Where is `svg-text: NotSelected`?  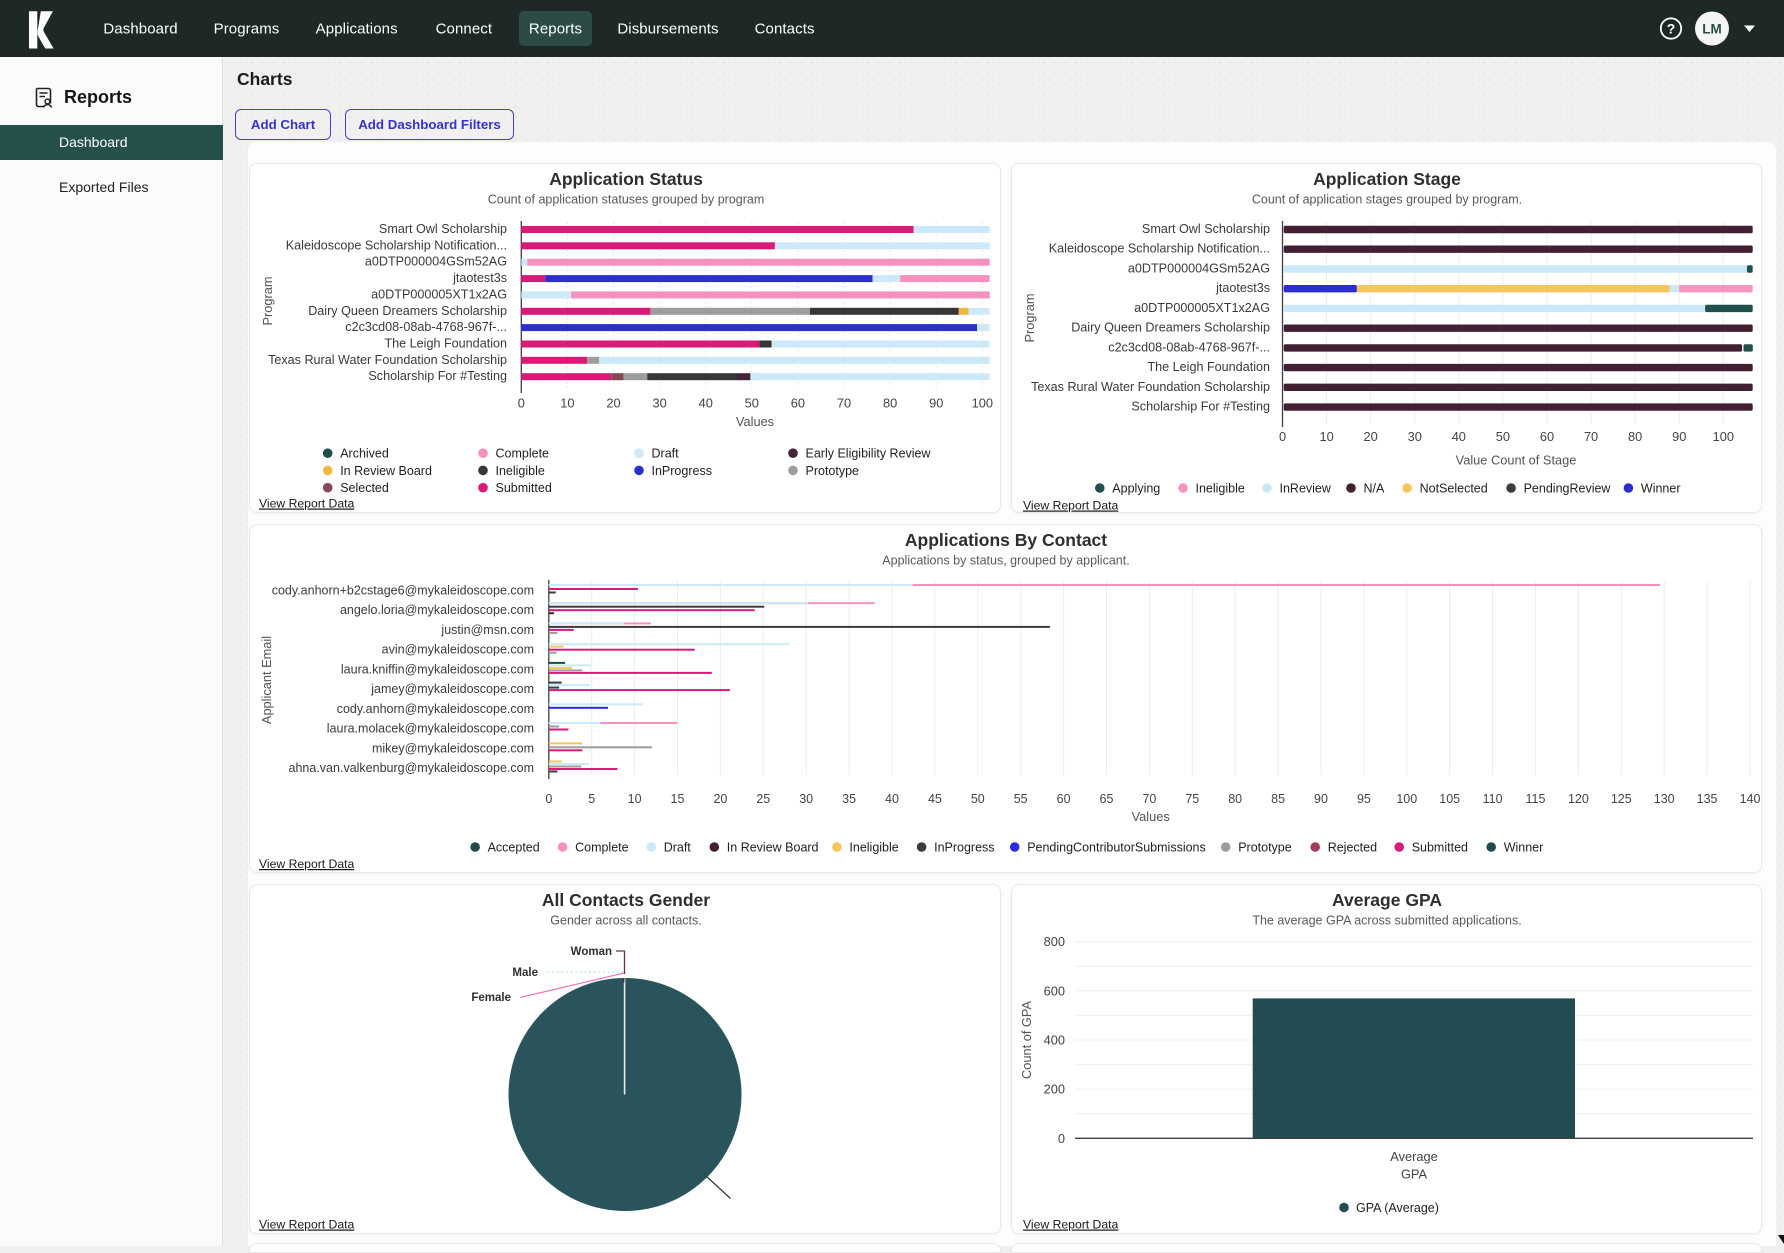 svg-text: NotSelected is located at coordinates (1454, 488).